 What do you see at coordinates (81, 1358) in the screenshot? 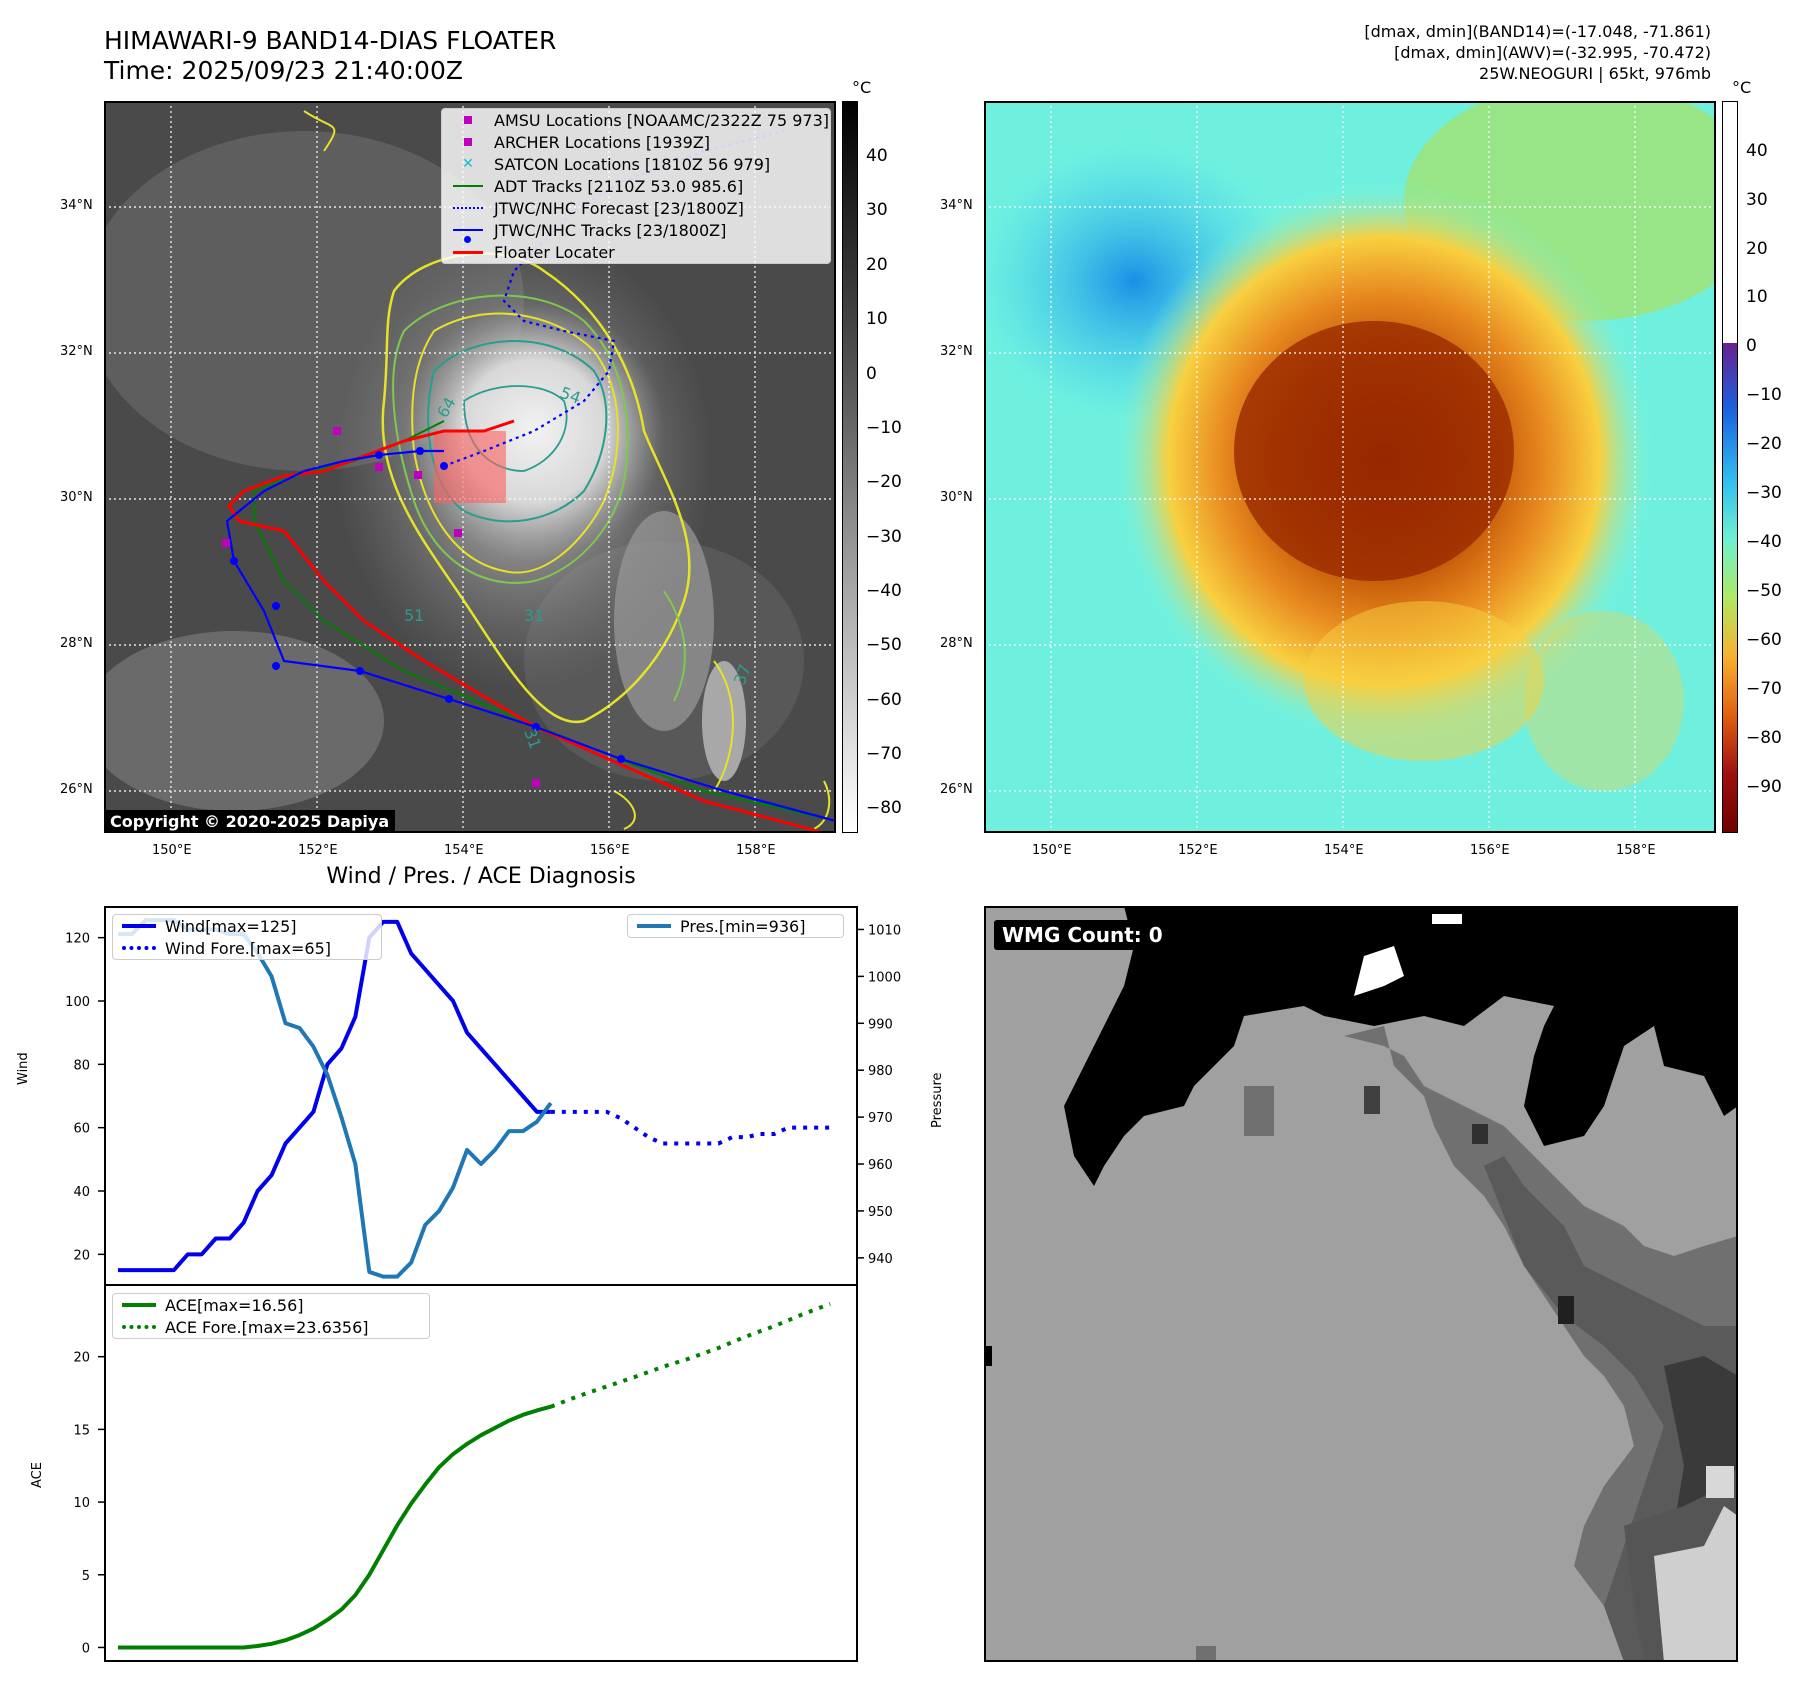
I see `ace-ytick-label: 20` at bounding box center [81, 1358].